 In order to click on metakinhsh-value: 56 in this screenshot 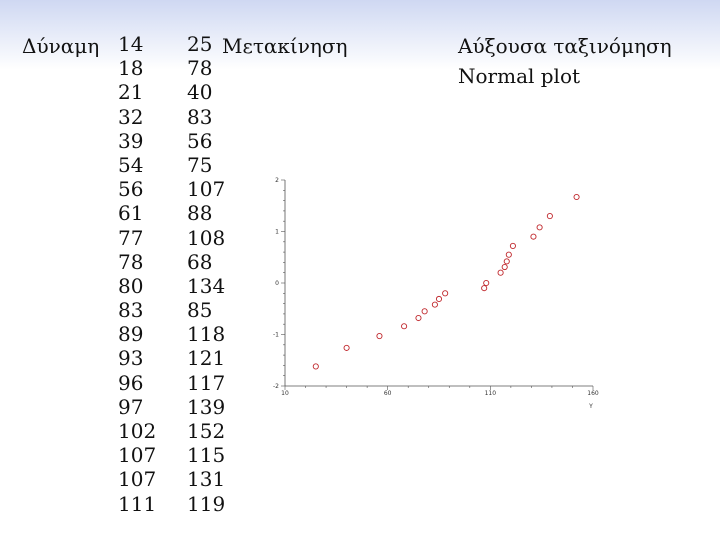, I will do `click(200, 140)`.